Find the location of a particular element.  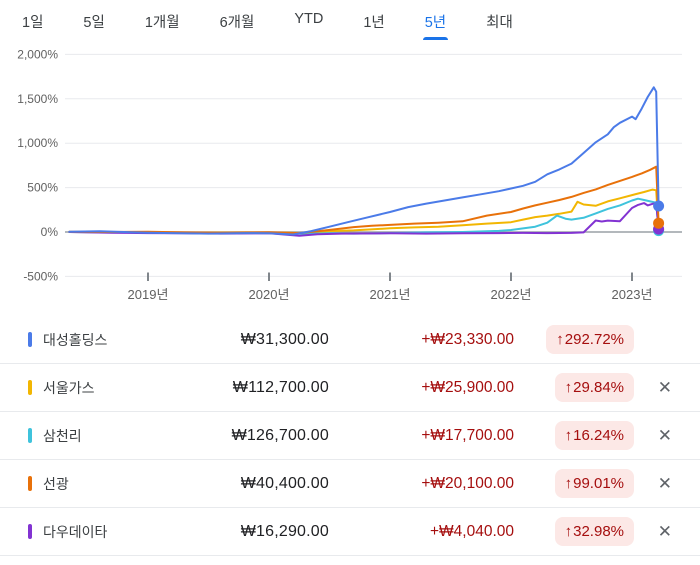

percent-change-value: 32.98% is located at coordinates (598, 531).